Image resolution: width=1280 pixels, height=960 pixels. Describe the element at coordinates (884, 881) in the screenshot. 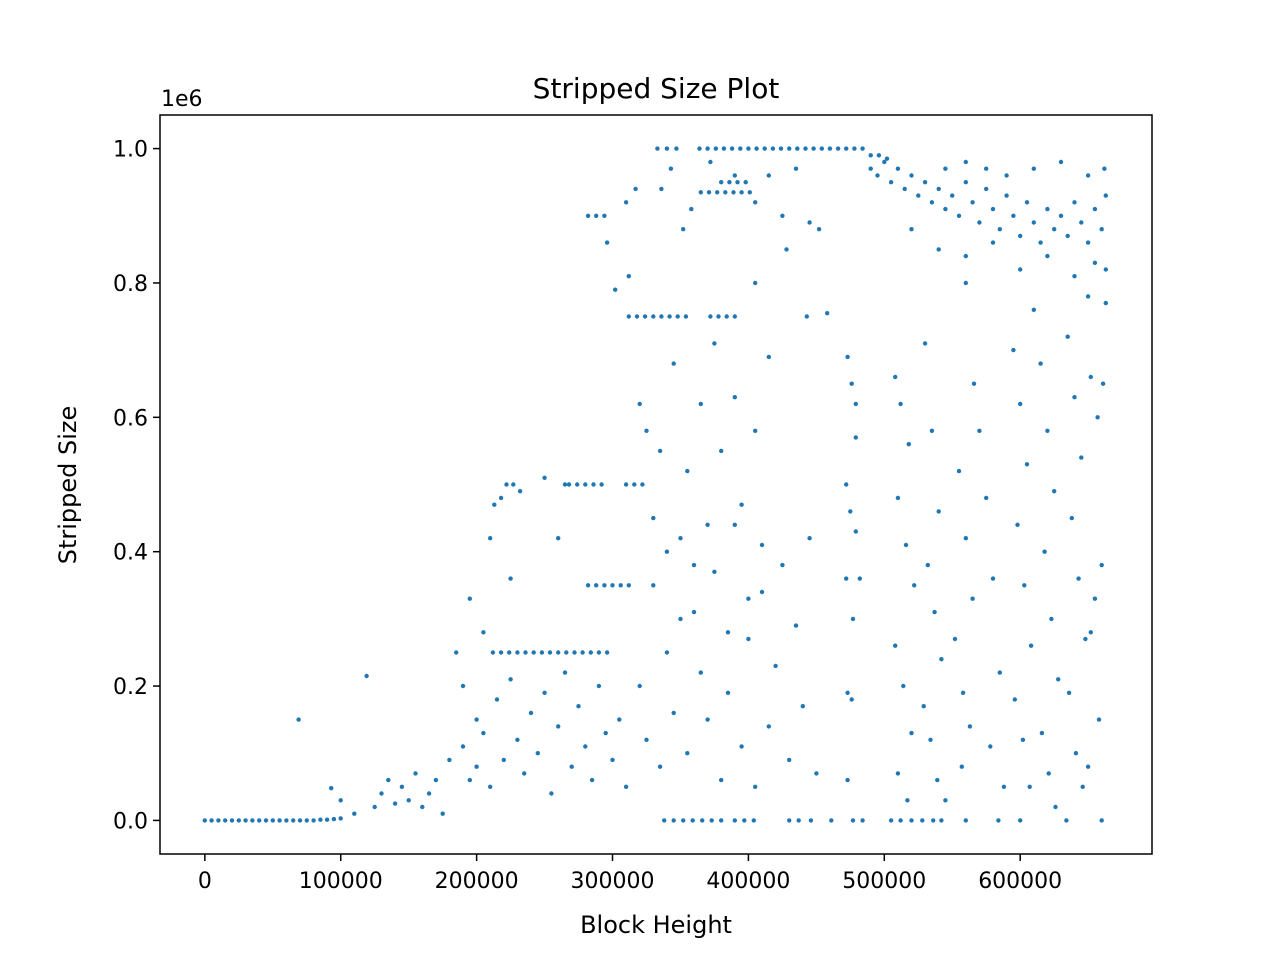

I see `x-tick-label: 500000` at that location.